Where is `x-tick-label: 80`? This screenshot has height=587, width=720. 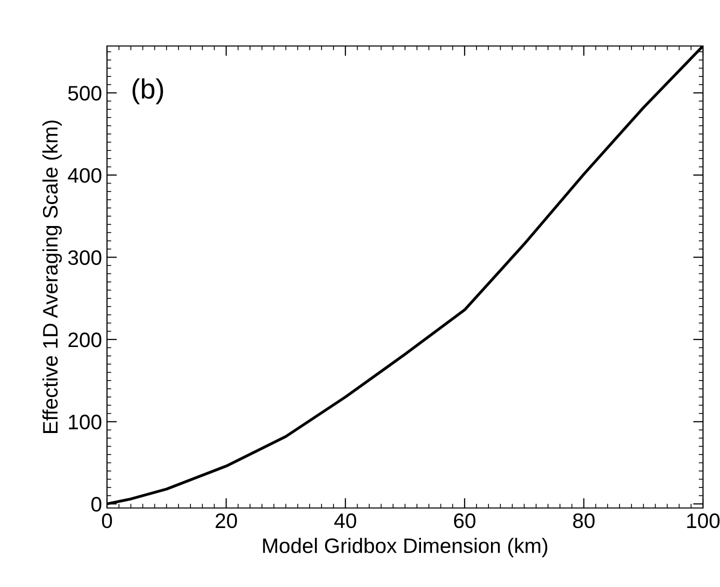 x-tick-label: 80 is located at coordinates (584, 520).